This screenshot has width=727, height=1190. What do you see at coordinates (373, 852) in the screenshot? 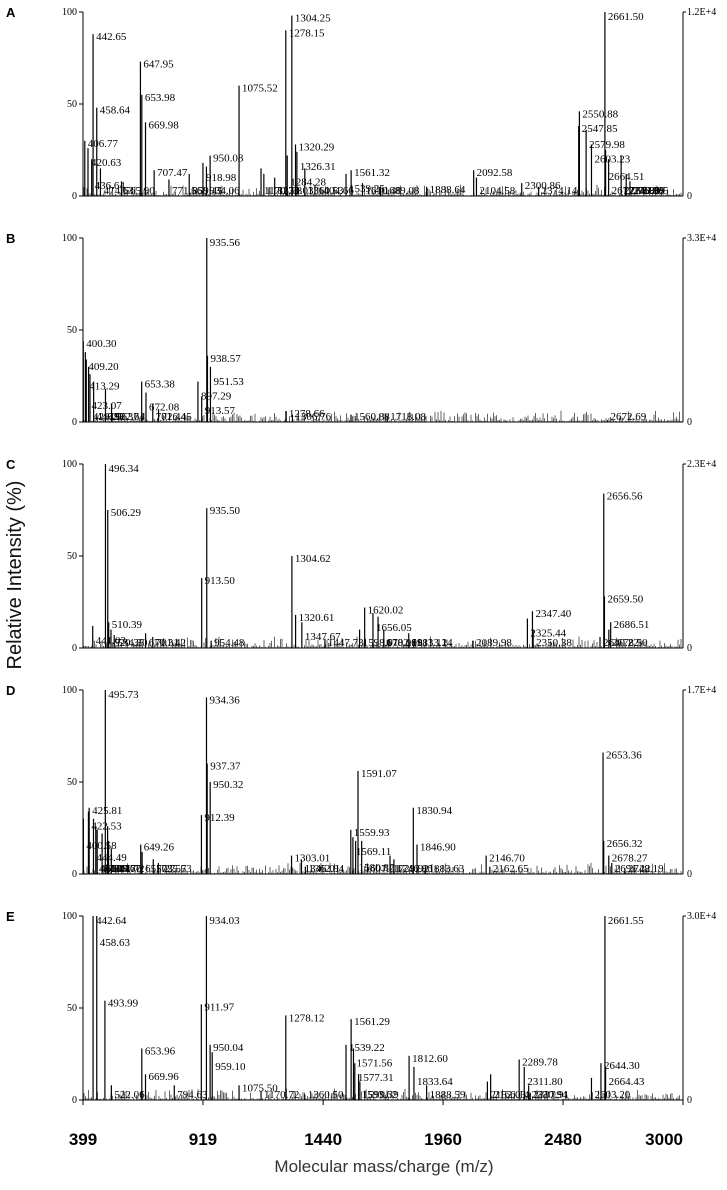
I see `peak-label: 1569.11` at bounding box center [373, 852].